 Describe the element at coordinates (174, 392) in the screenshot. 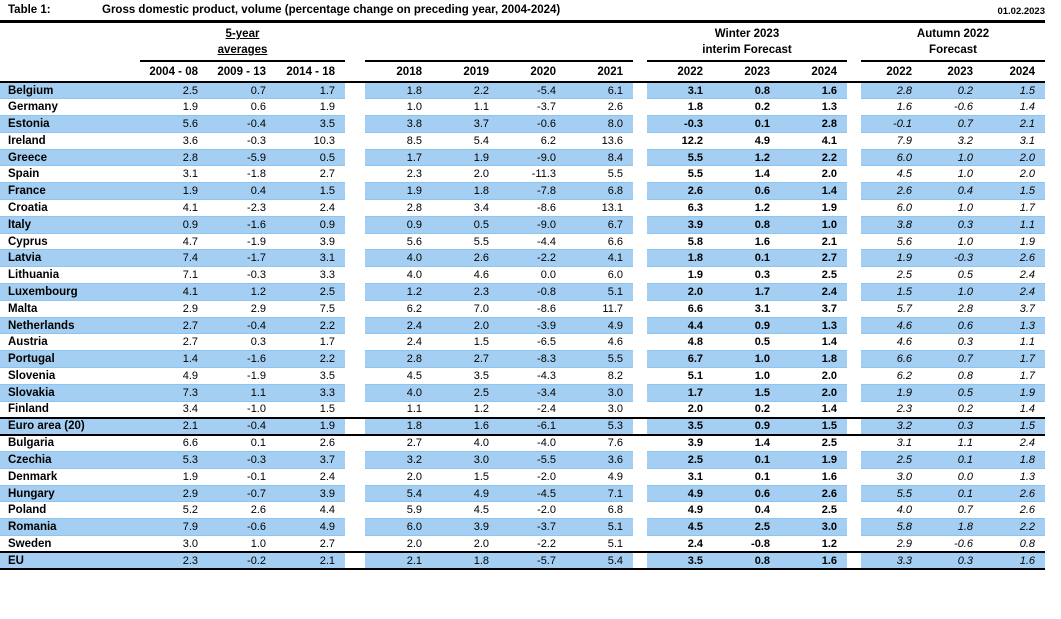

I see `avg-value-cell: 7.3` at that location.